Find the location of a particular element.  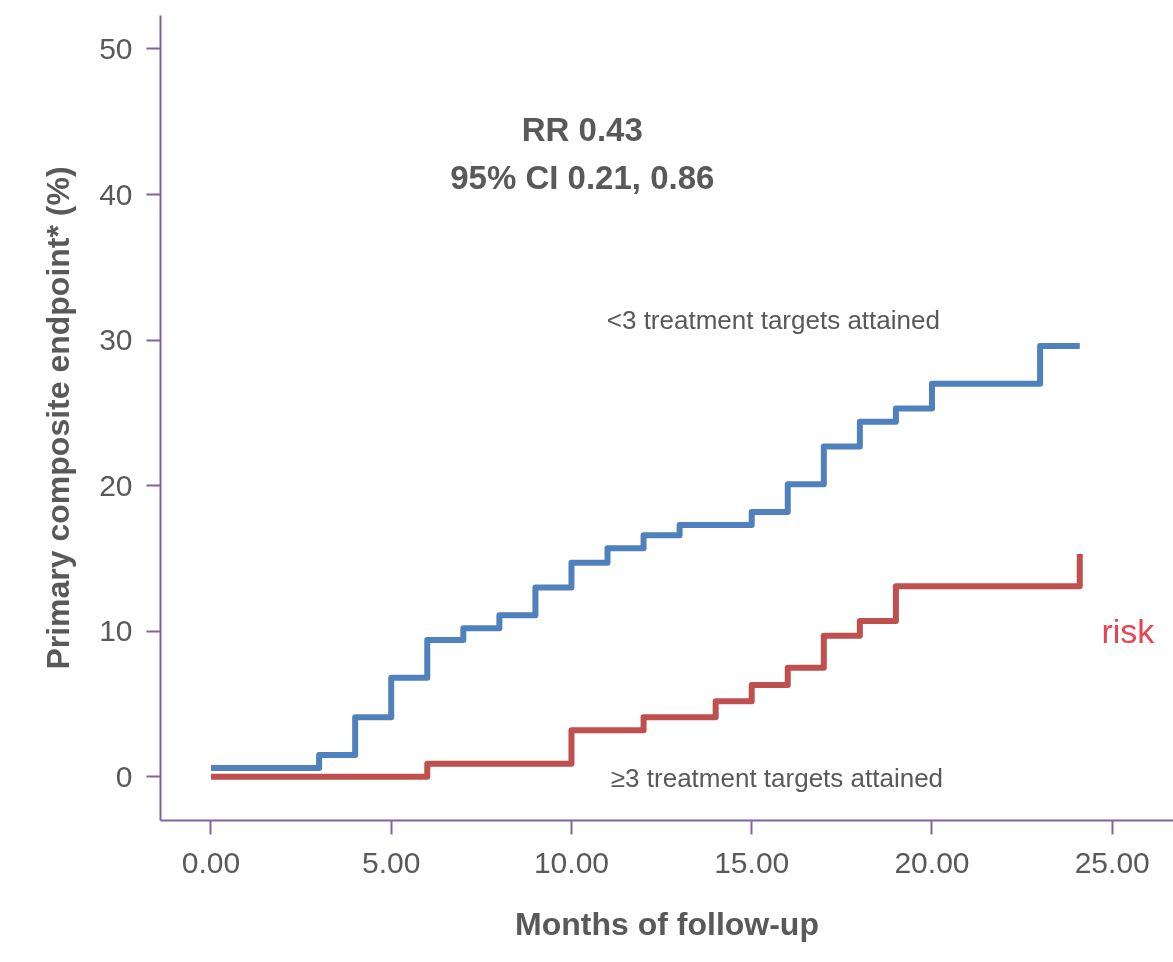

y-tick-label: 10 is located at coordinates (116, 631).